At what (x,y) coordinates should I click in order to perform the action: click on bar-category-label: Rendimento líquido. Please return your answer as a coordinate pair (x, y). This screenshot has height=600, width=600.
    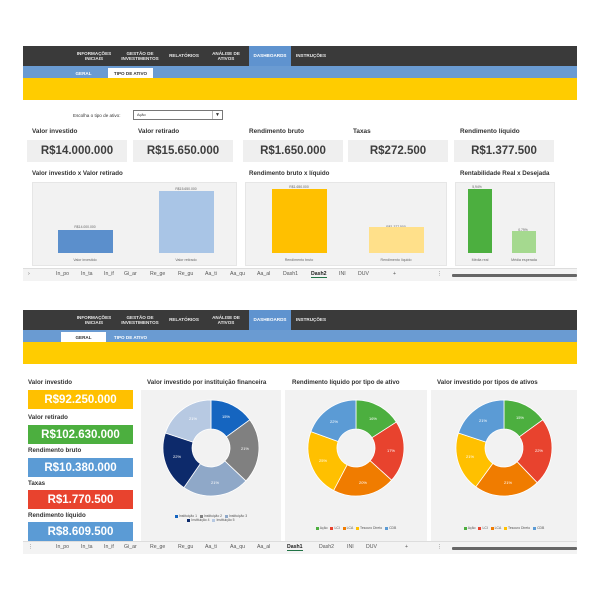
    Looking at the image, I should click on (396, 260).